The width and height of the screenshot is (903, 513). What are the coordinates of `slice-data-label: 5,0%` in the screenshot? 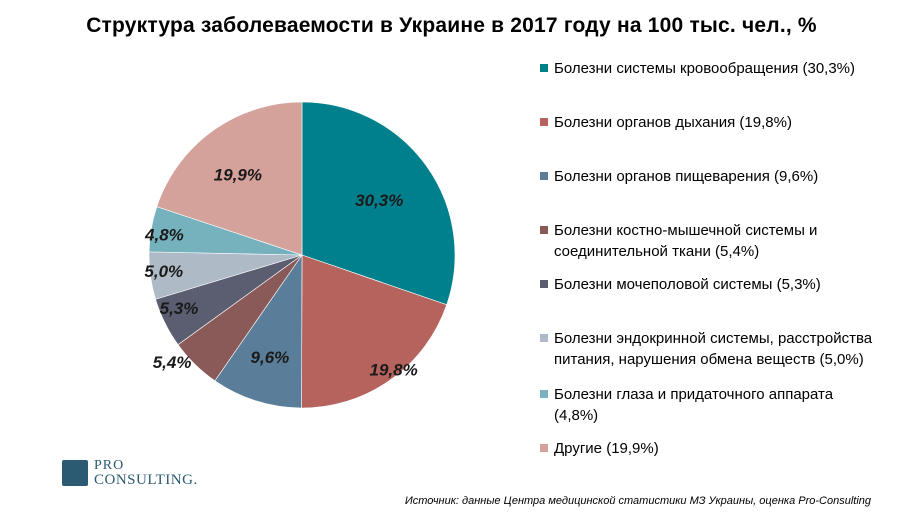 It's located at (163, 271).